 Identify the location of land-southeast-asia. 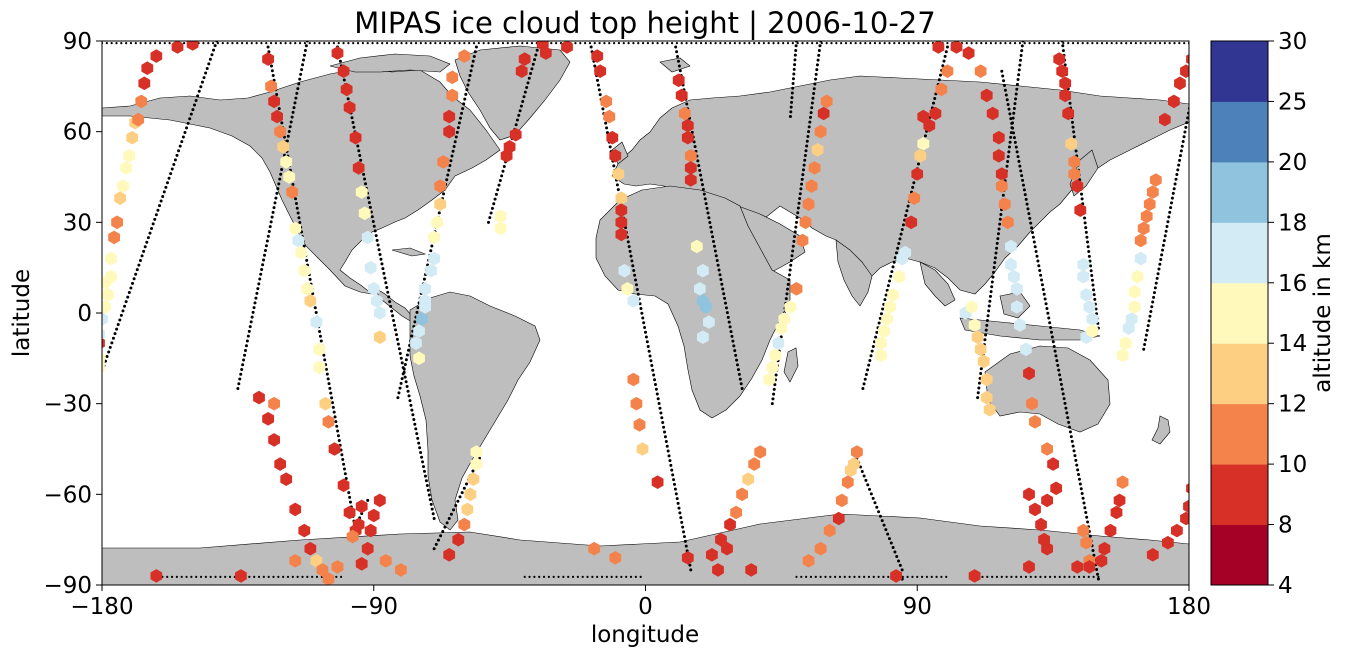
(937, 284).